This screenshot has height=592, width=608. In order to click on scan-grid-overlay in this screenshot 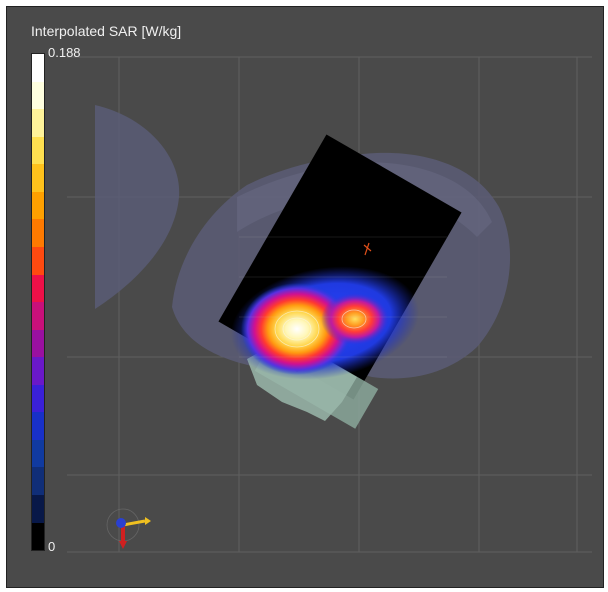, I will do `click(343, 297)`.